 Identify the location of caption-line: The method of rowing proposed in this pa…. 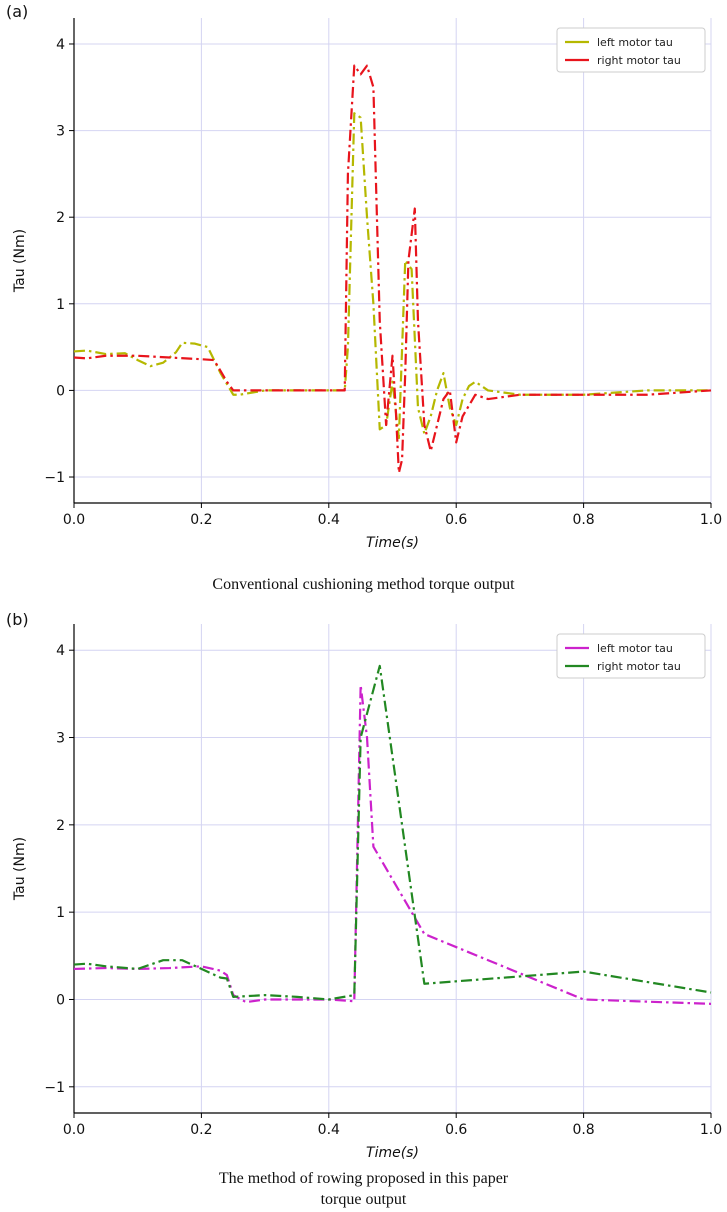
(363, 1178).